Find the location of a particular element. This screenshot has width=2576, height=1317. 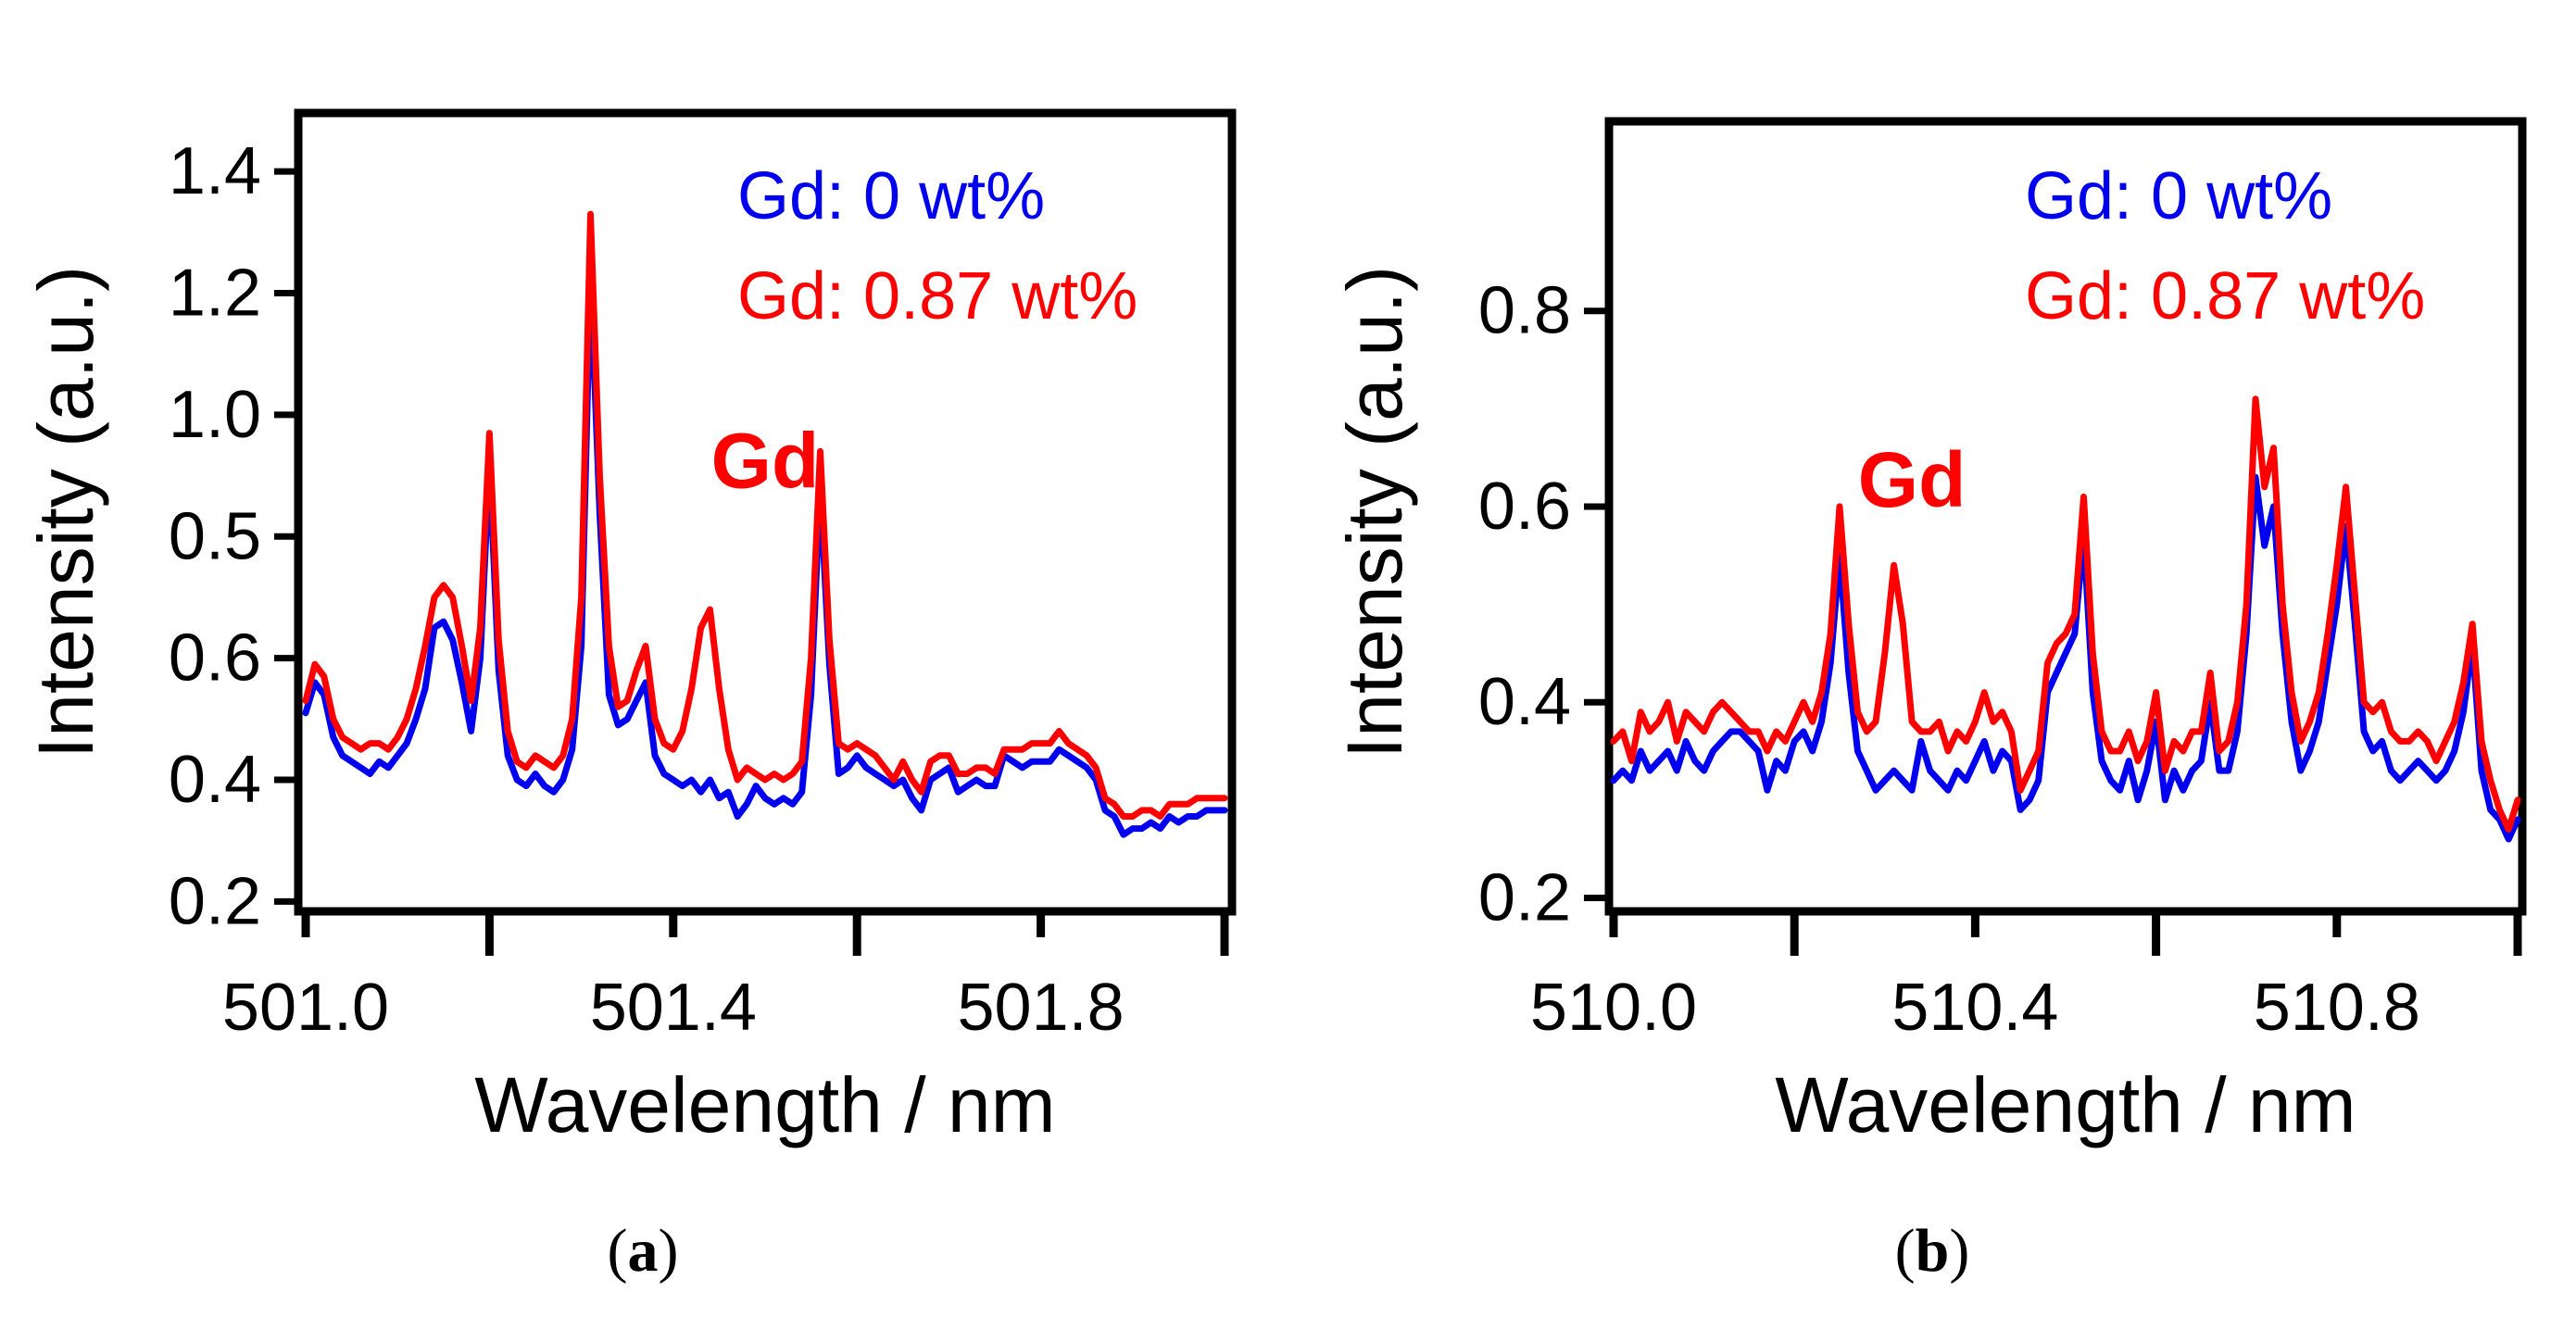

panel-label-b: (b) is located at coordinates (1932, 1251).